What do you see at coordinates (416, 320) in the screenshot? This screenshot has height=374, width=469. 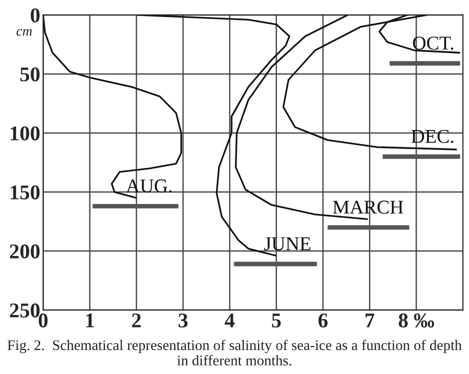 I see `x-tick-label: 8 ‰` at bounding box center [416, 320].